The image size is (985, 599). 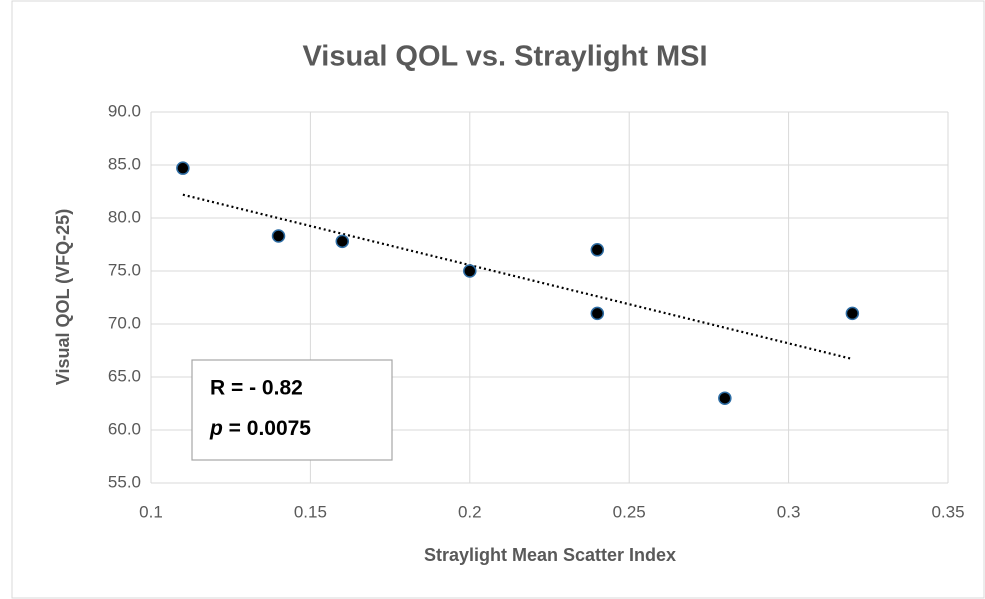 What do you see at coordinates (310, 511) in the screenshot?
I see `x-tick-label: 0.15` at bounding box center [310, 511].